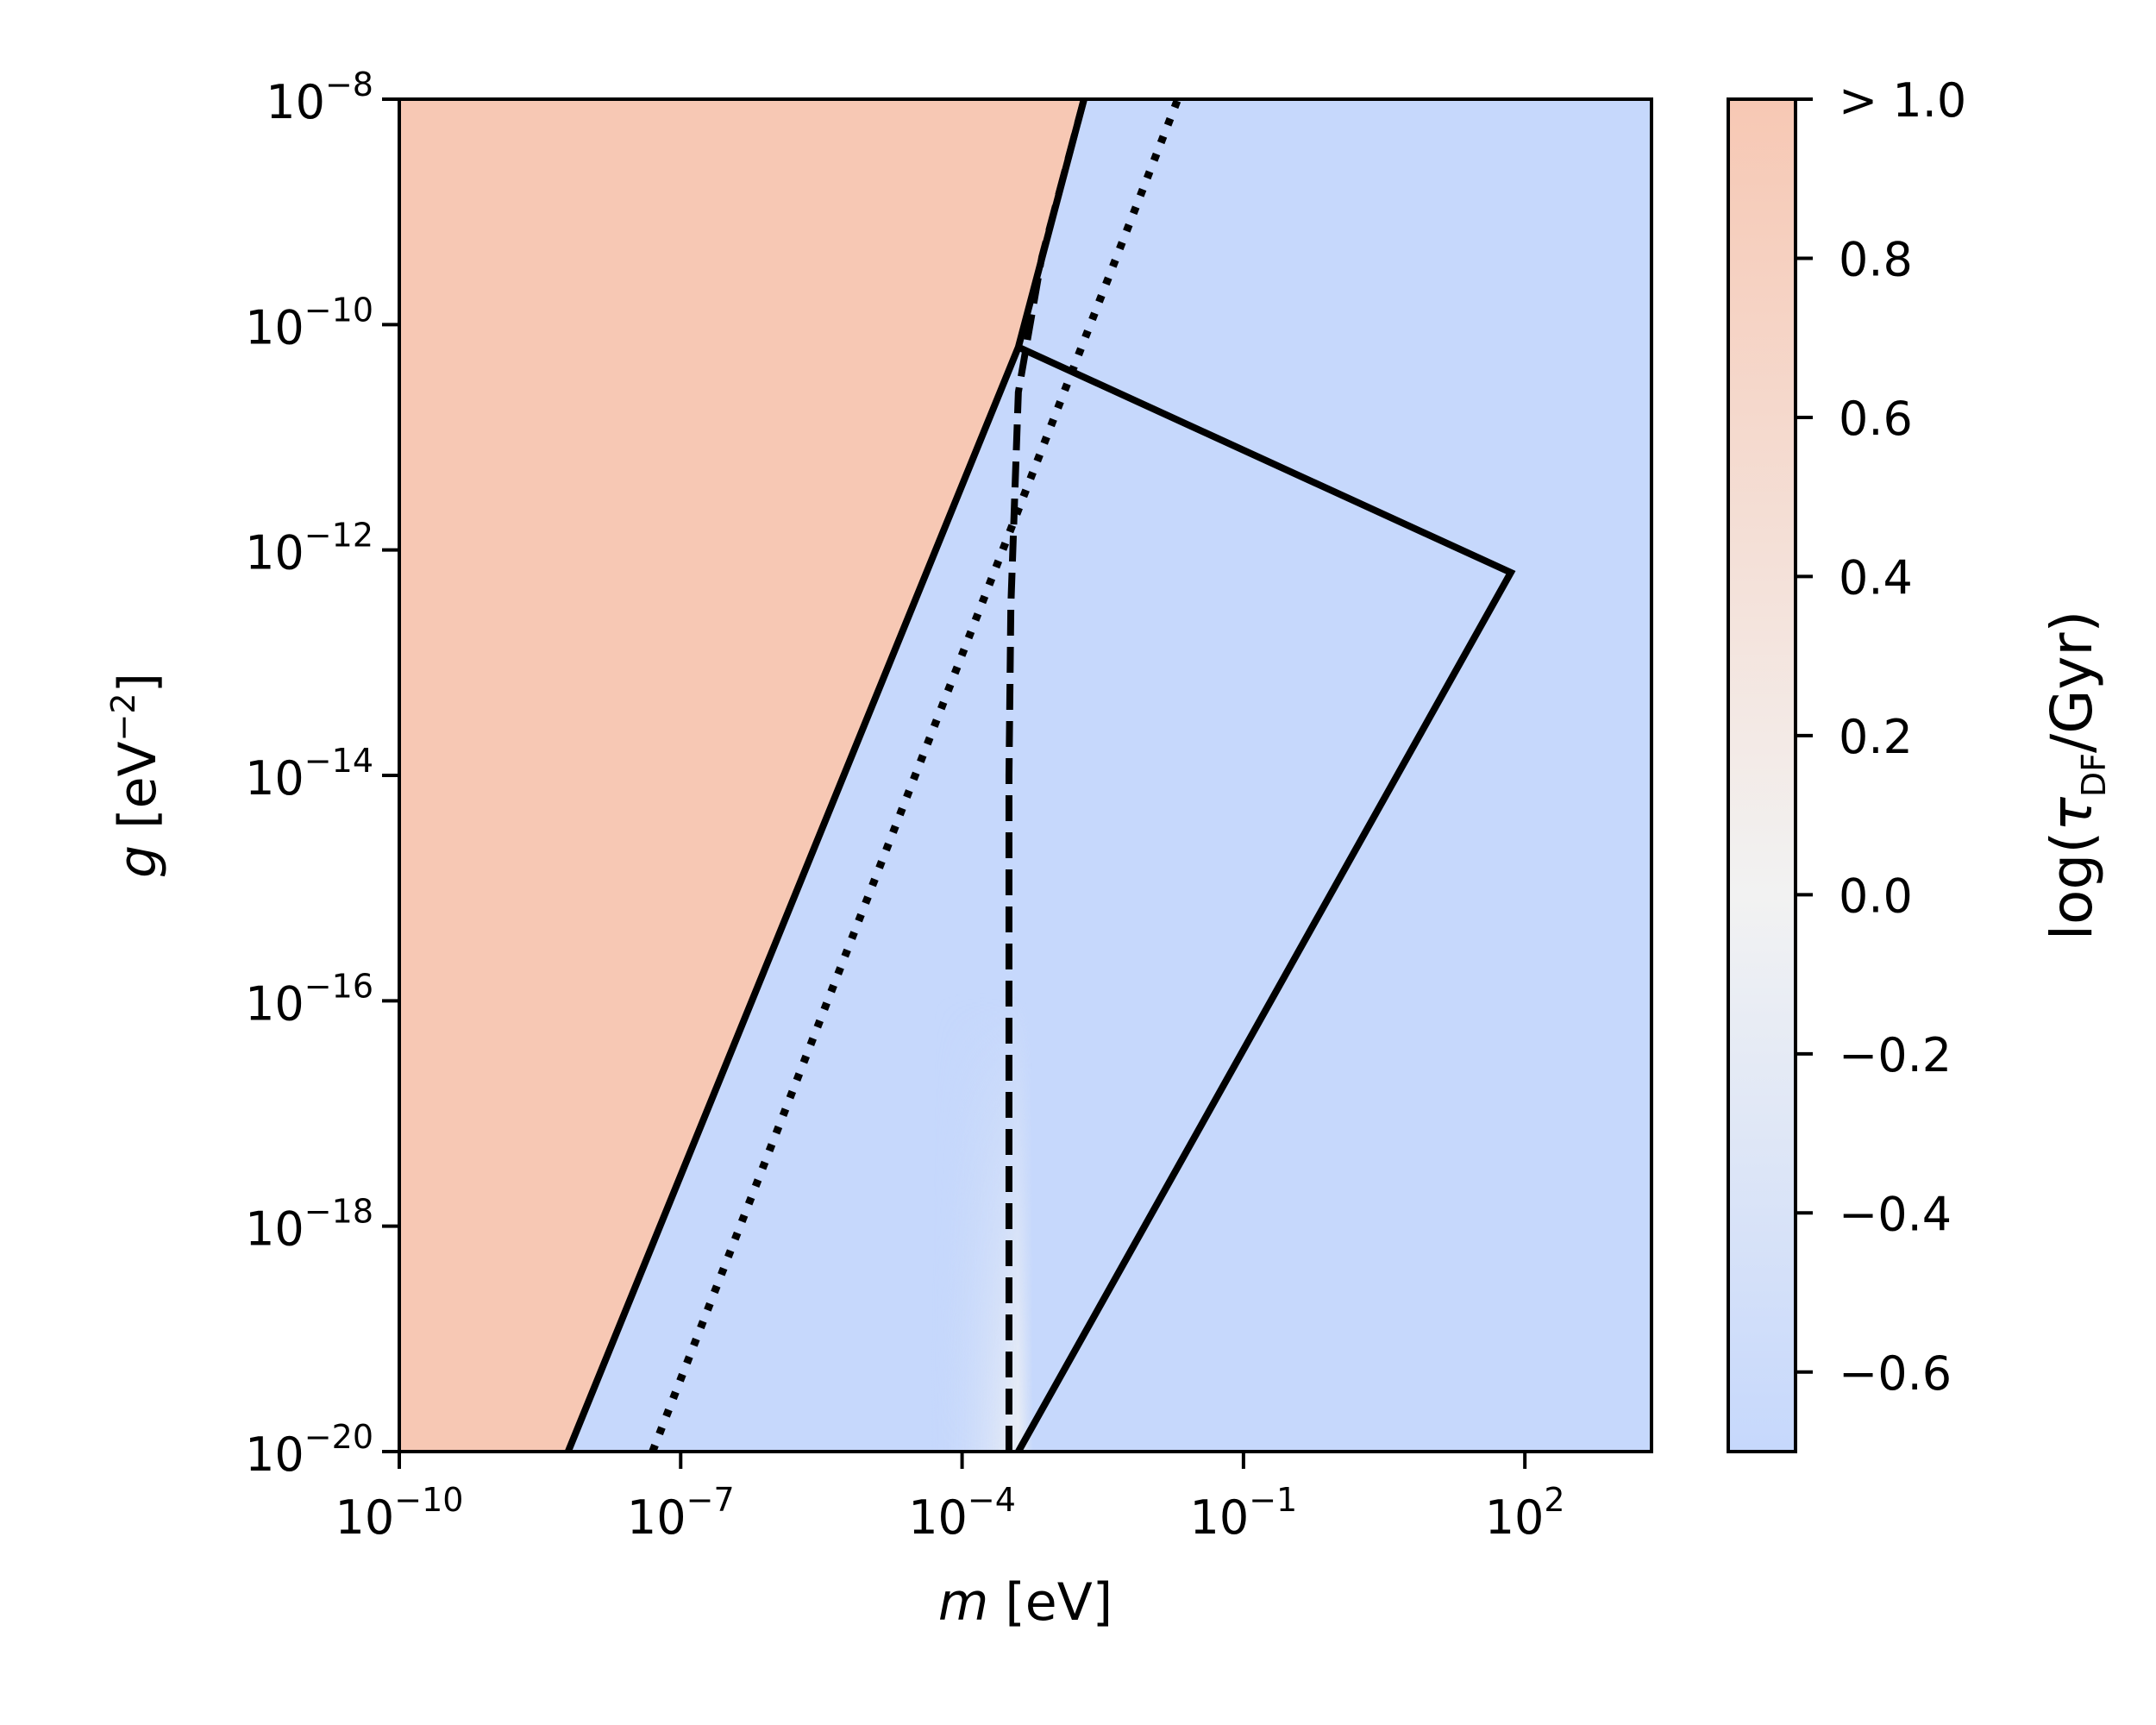 The width and height of the screenshot is (2156, 1725). I want to click on x-tick-label: 10⁻⁴, so click(962, 1513).